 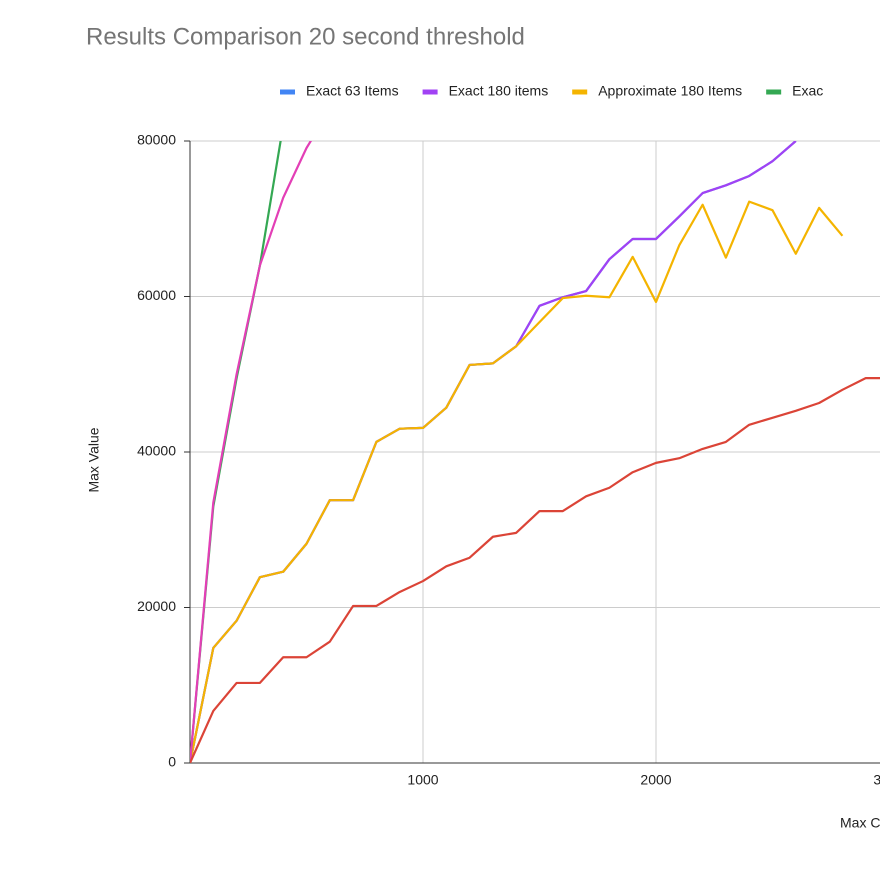 What do you see at coordinates (422, 780) in the screenshot?
I see `x-tick-label: 1000` at bounding box center [422, 780].